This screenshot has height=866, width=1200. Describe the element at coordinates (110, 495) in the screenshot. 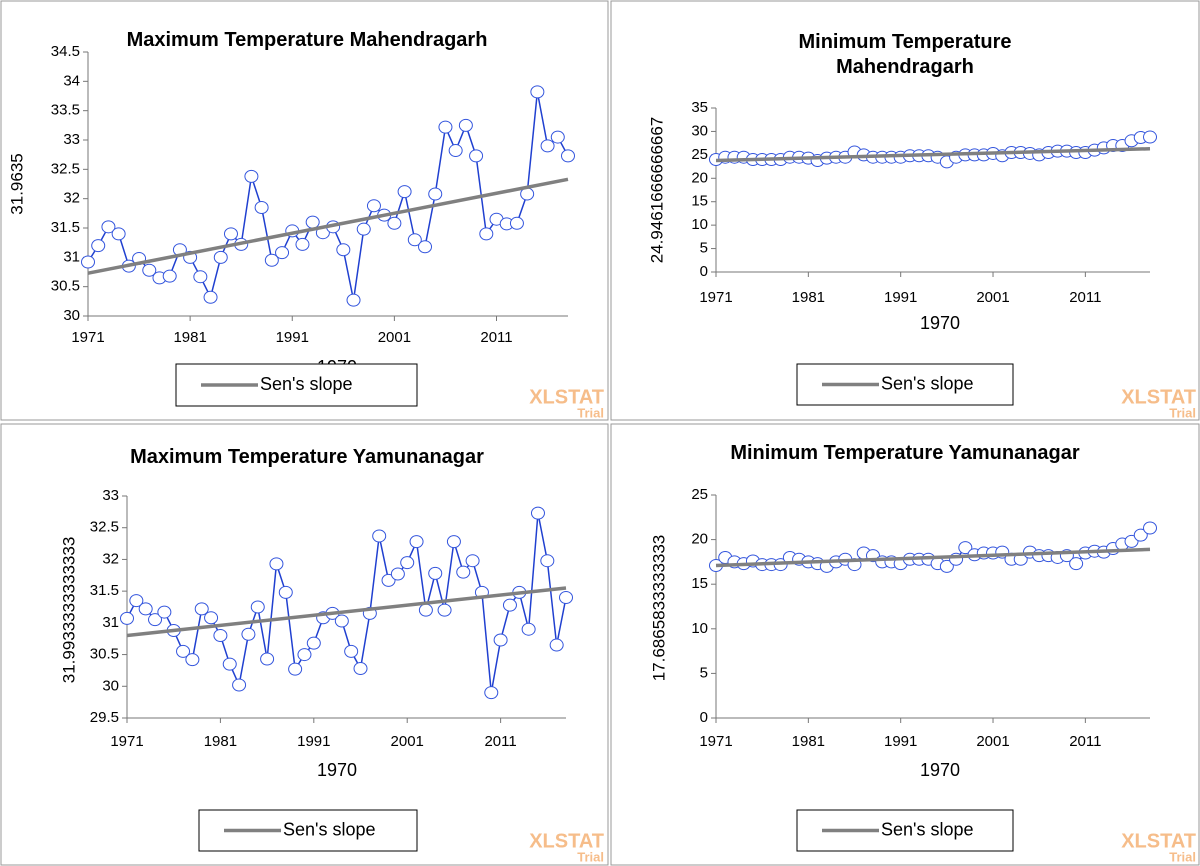

I see `y-tick-label: 33` at that location.